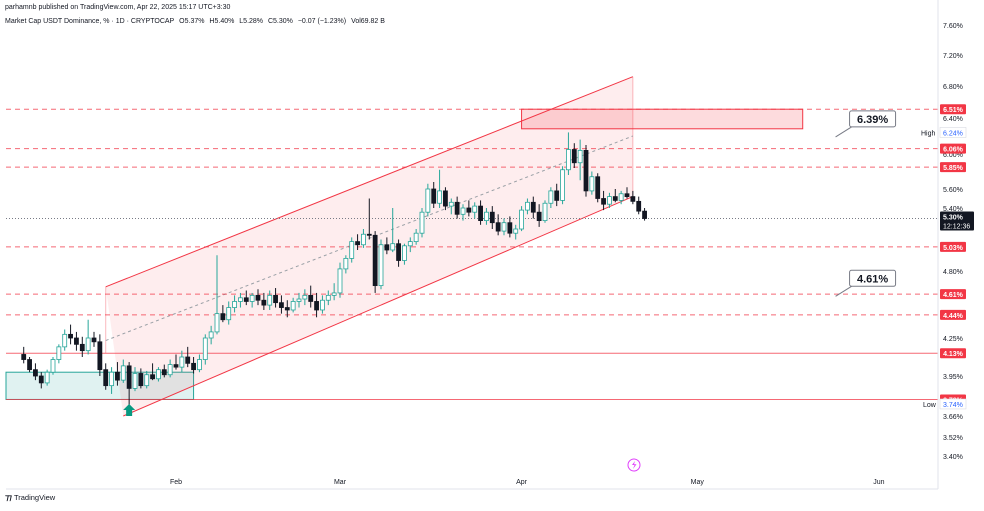 The image size is (984, 511). Describe the element at coordinates (30, 497) in the screenshot. I see `footer-brand: ⁊⁊ TradingView` at that location.